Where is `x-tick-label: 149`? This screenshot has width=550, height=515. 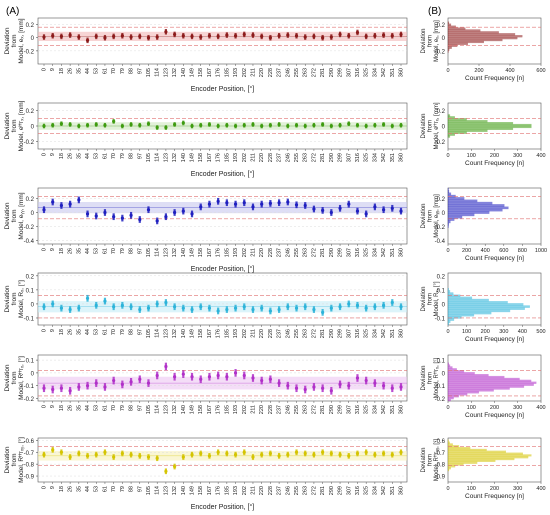
x-tick-label: 149 is located at coordinates (193, 490).